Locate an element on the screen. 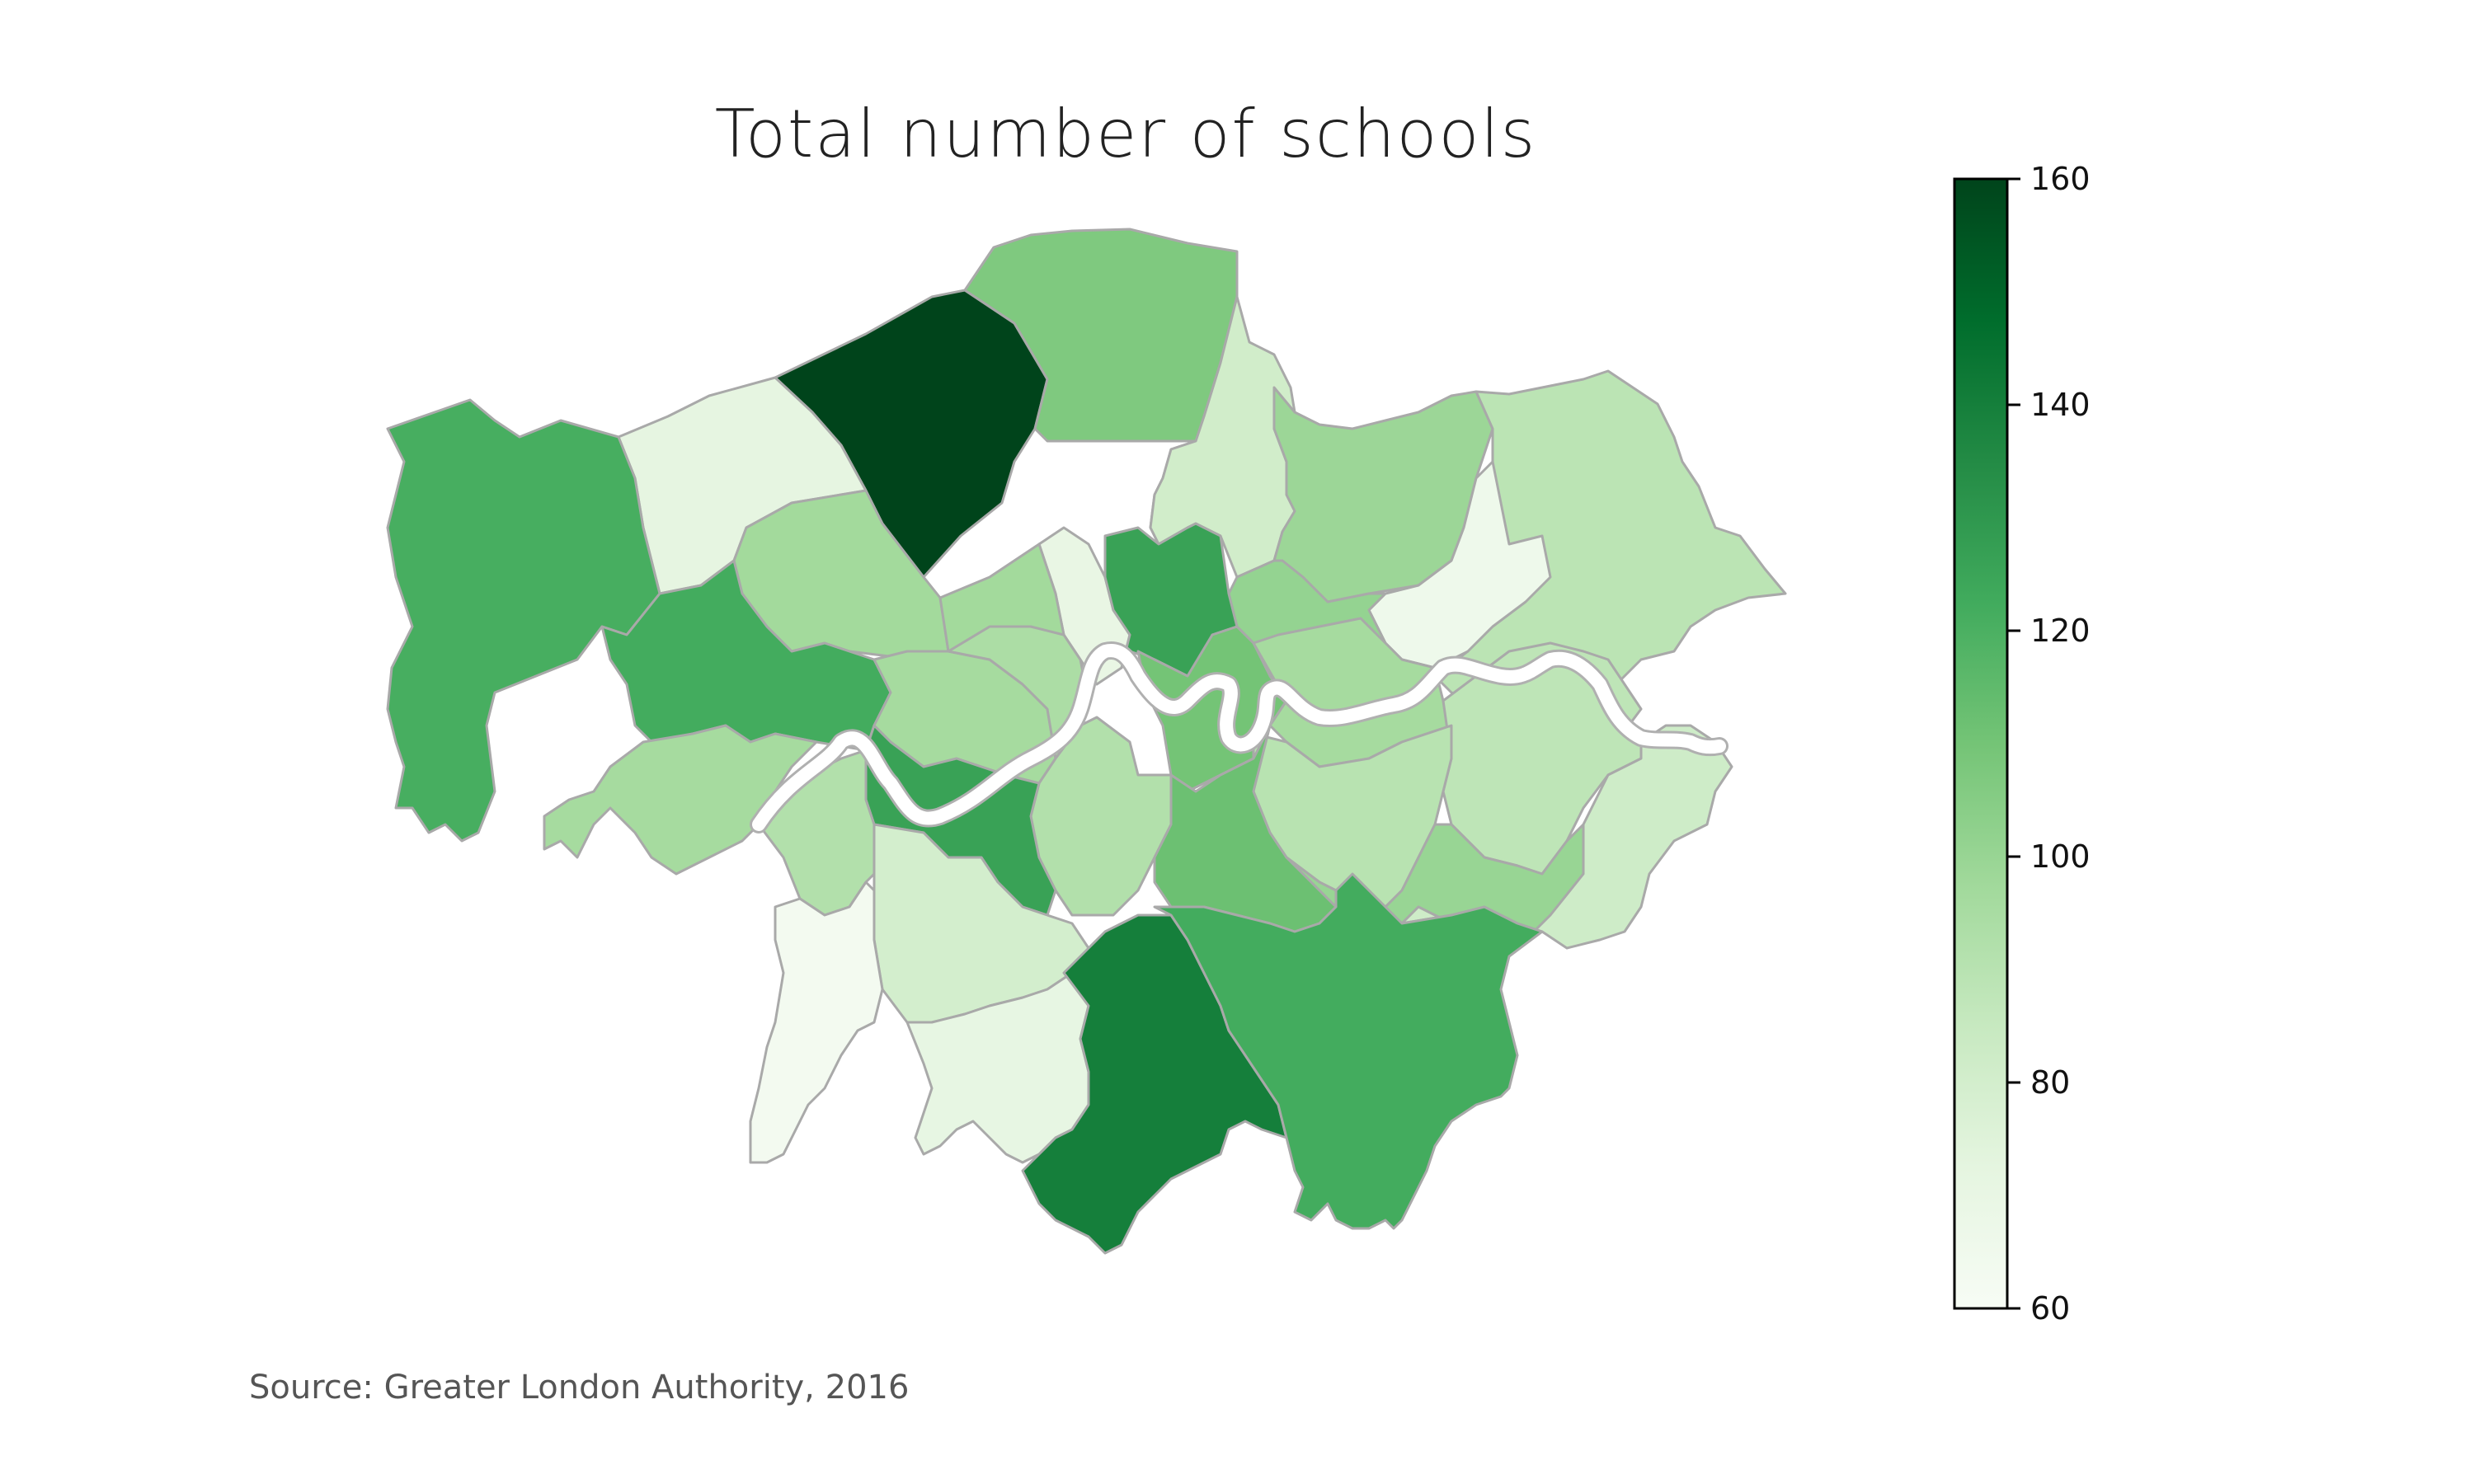 This screenshot has height=1484, width=2474. borough-r27 is located at coordinates (680, 800).